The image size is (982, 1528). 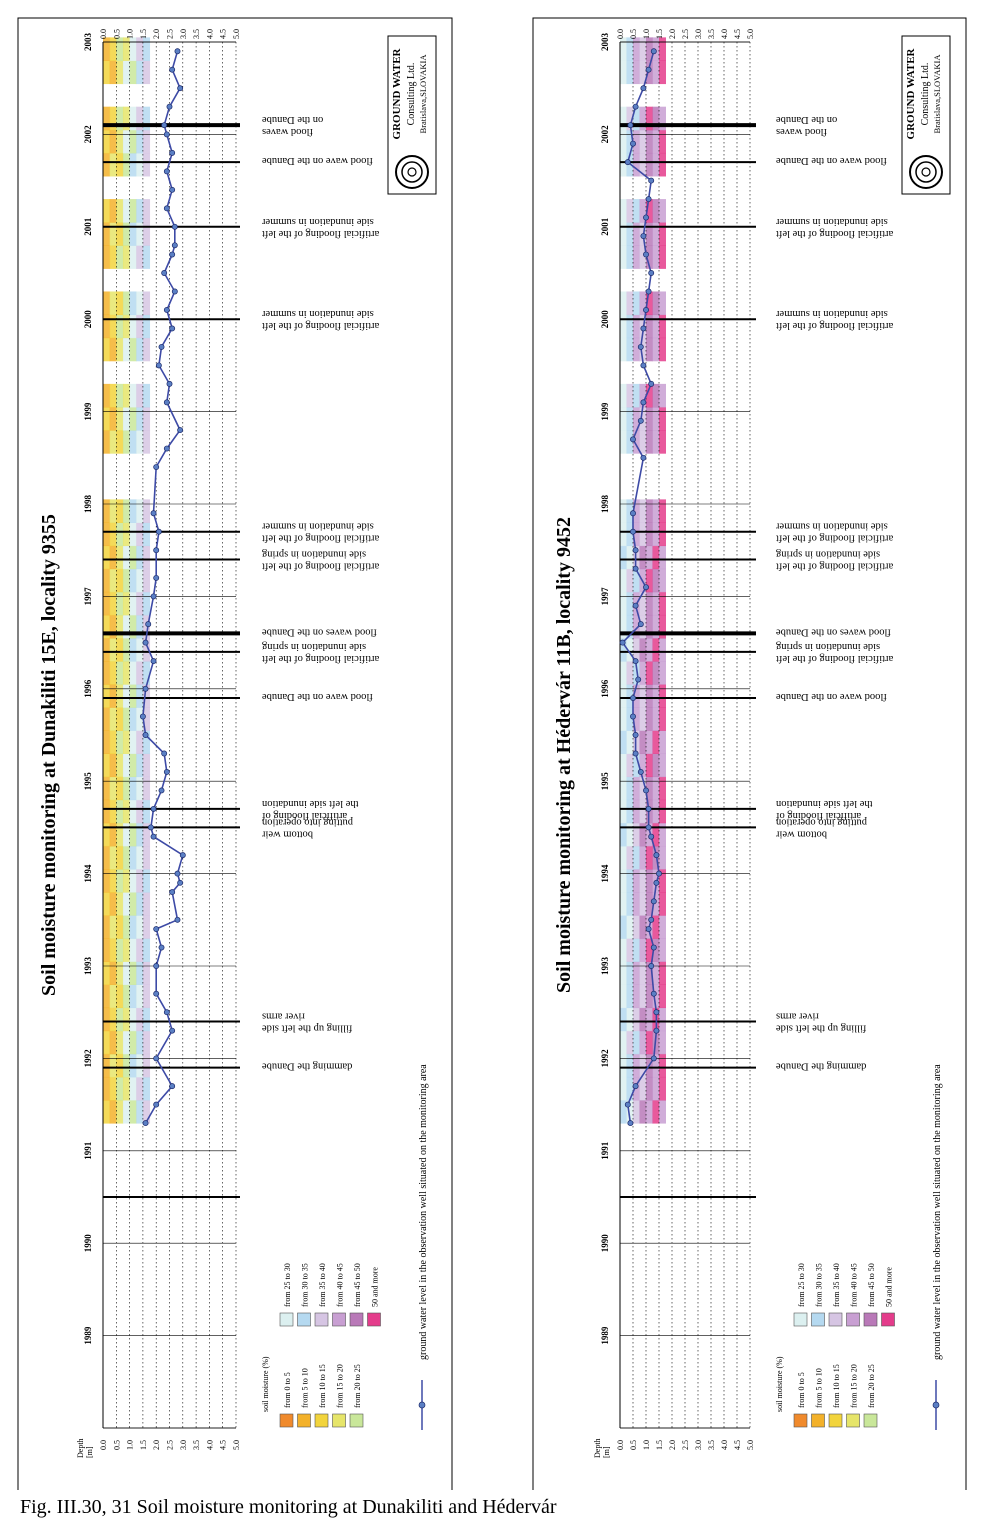 What do you see at coordinates (375, 1287) in the screenshot?
I see `legend-label: 50 and more` at bounding box center [375, 1287].